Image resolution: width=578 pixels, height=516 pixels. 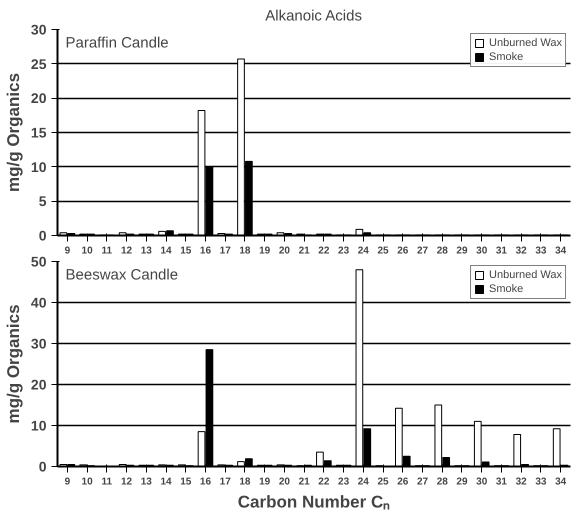 What do you see at coordinates (117, 43) in the screenshot?
I see `annotation: Paraffin Candle` at bounding box center [117, 43].